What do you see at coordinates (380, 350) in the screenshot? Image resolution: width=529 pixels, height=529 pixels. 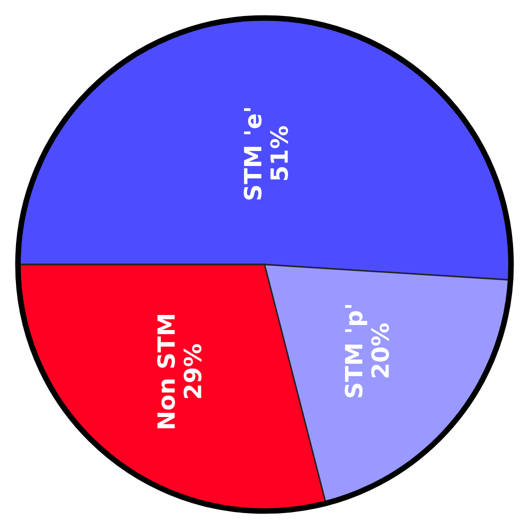 I see `data-label: 20%` at bounding box center [380, 350].